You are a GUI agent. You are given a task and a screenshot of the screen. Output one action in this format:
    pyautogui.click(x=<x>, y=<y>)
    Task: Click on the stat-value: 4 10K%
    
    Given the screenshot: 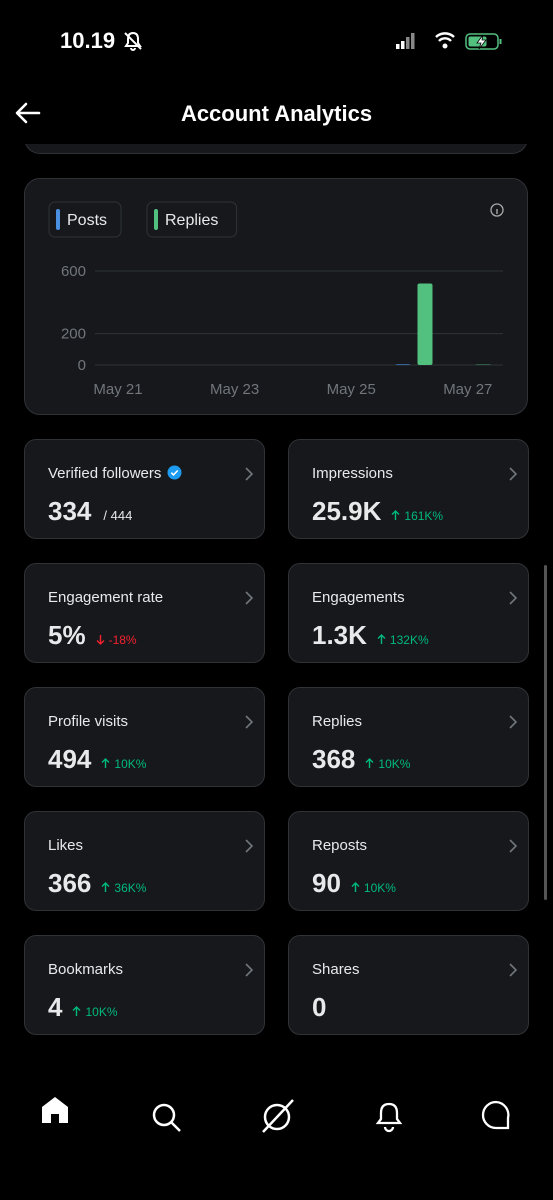 What is the action you would take?
    pyautogui.click(x=83, y=1007)
    